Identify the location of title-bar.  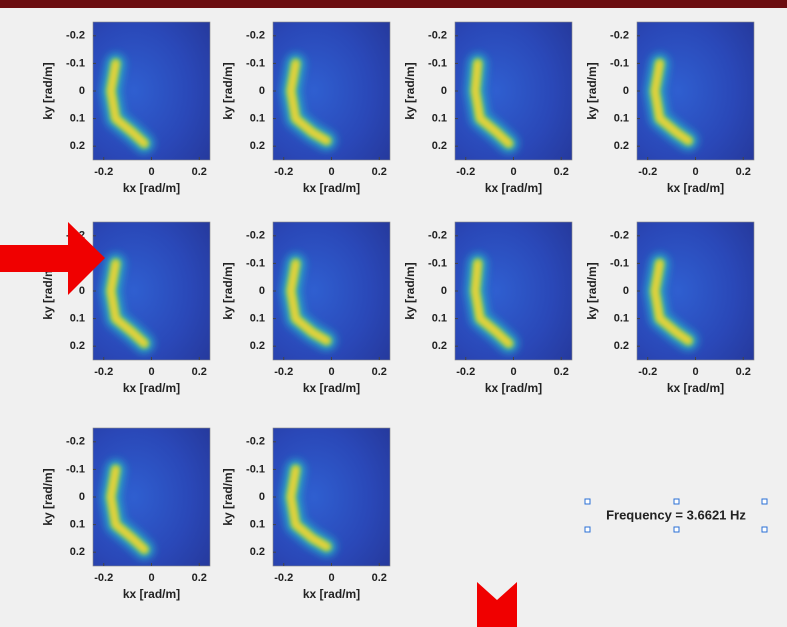
(393, 4).